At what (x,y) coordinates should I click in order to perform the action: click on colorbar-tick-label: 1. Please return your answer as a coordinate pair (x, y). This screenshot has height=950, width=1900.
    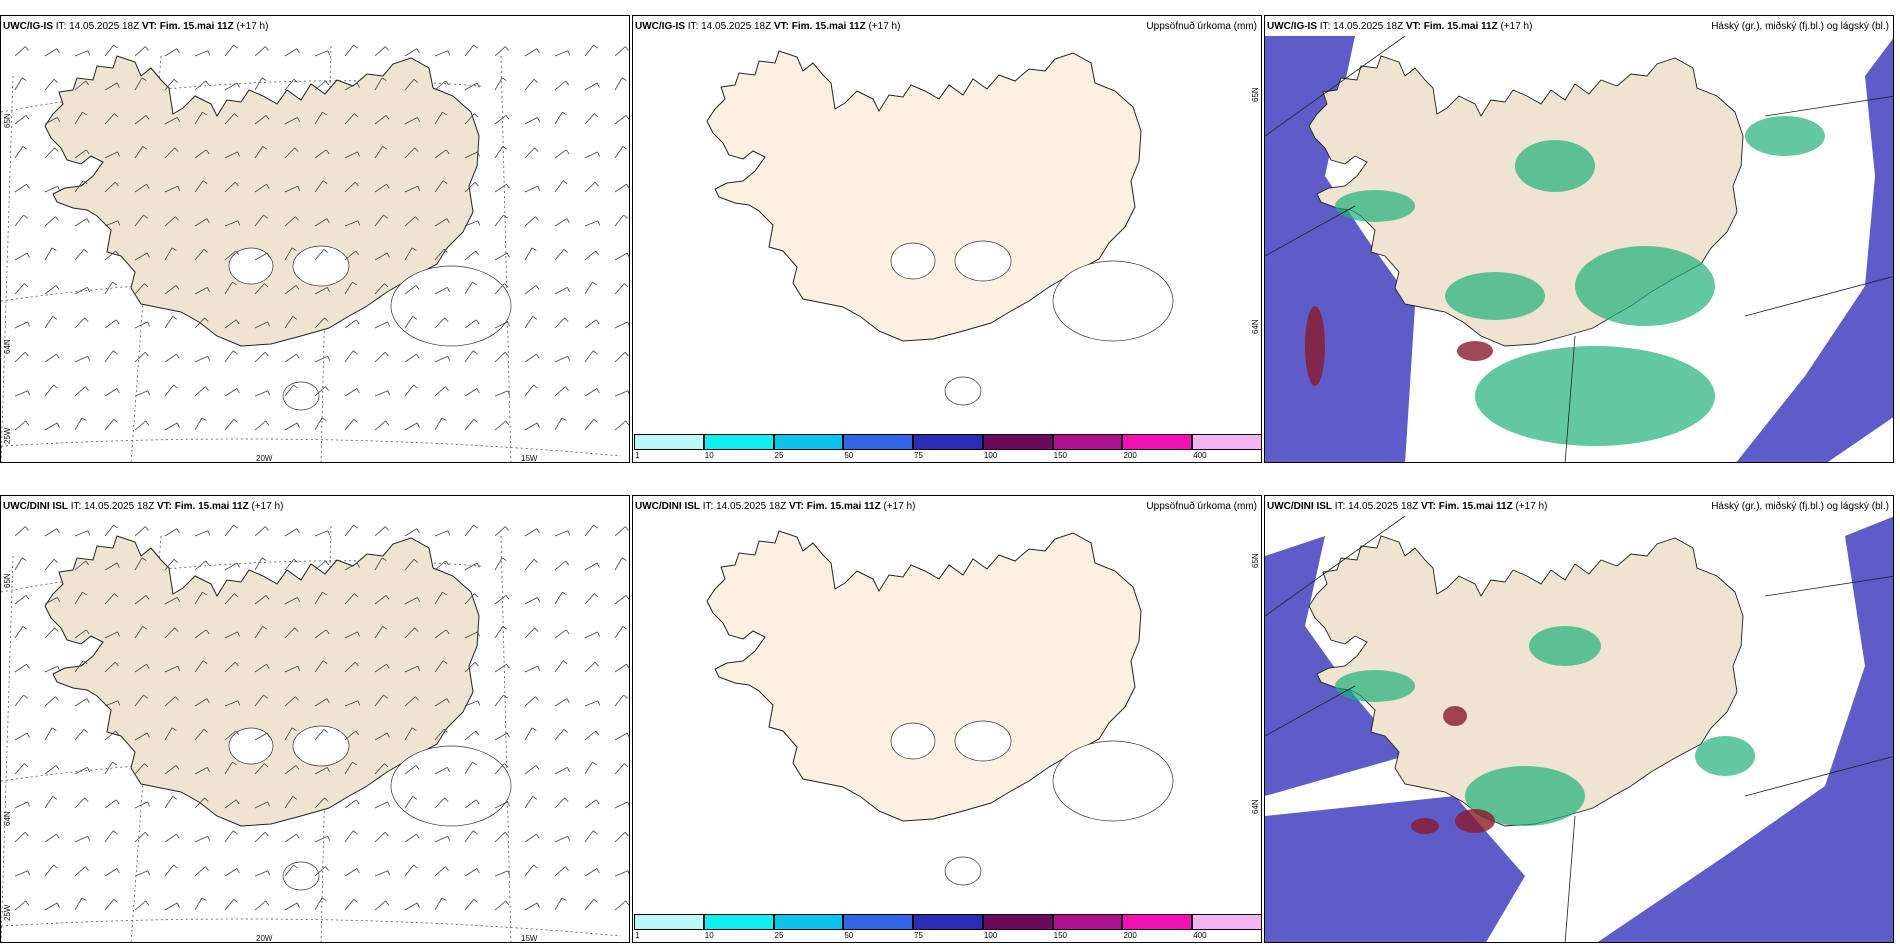
    Looking at the image, I should click on (637, 455).